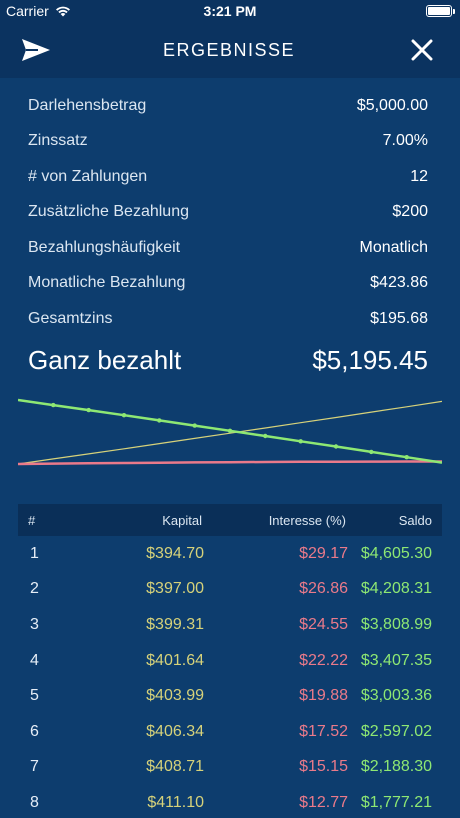  Describe the element at coordinates (175, 660) in the screenshot. I see `cell-kapital: $401.64` at that location.